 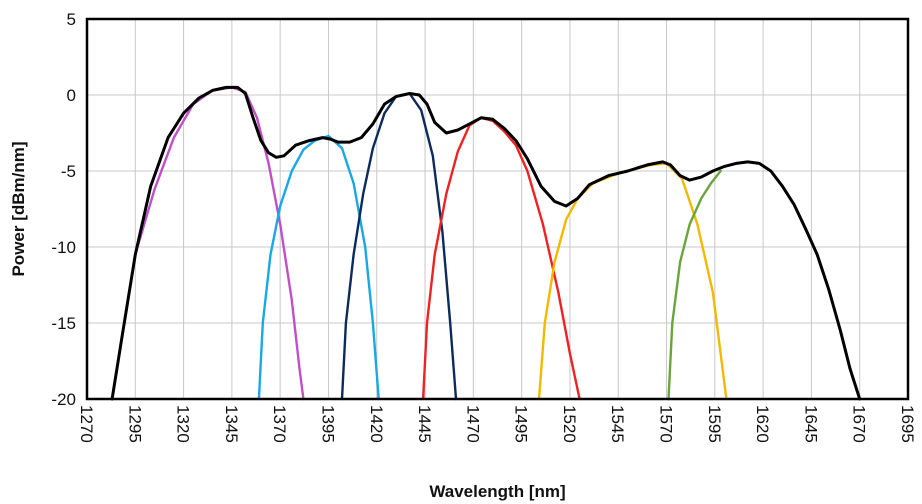 What do you see at coordinates (762, 424) in the screenshot?
I see `x-tick-label: 1620` at bounding box center [762, 424].